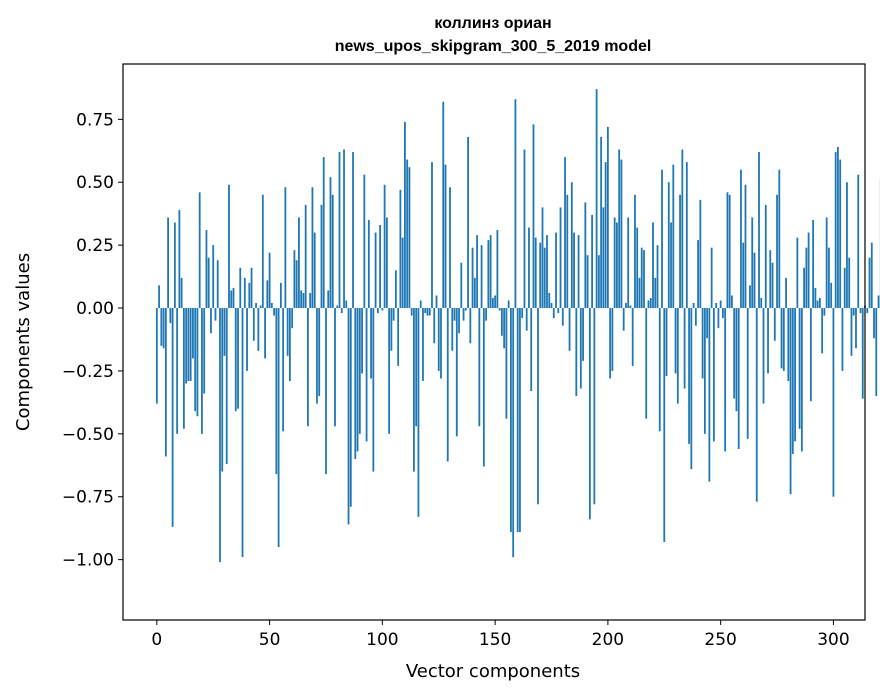  I want to click on y-tick-label-2: 0.25, so click(95, 246).